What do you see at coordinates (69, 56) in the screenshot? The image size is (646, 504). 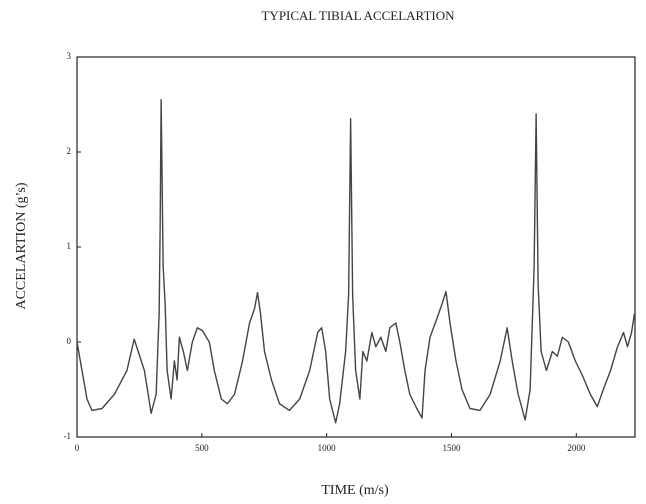 I see `y-tick-label: 3` at bounding box center [69, 56].